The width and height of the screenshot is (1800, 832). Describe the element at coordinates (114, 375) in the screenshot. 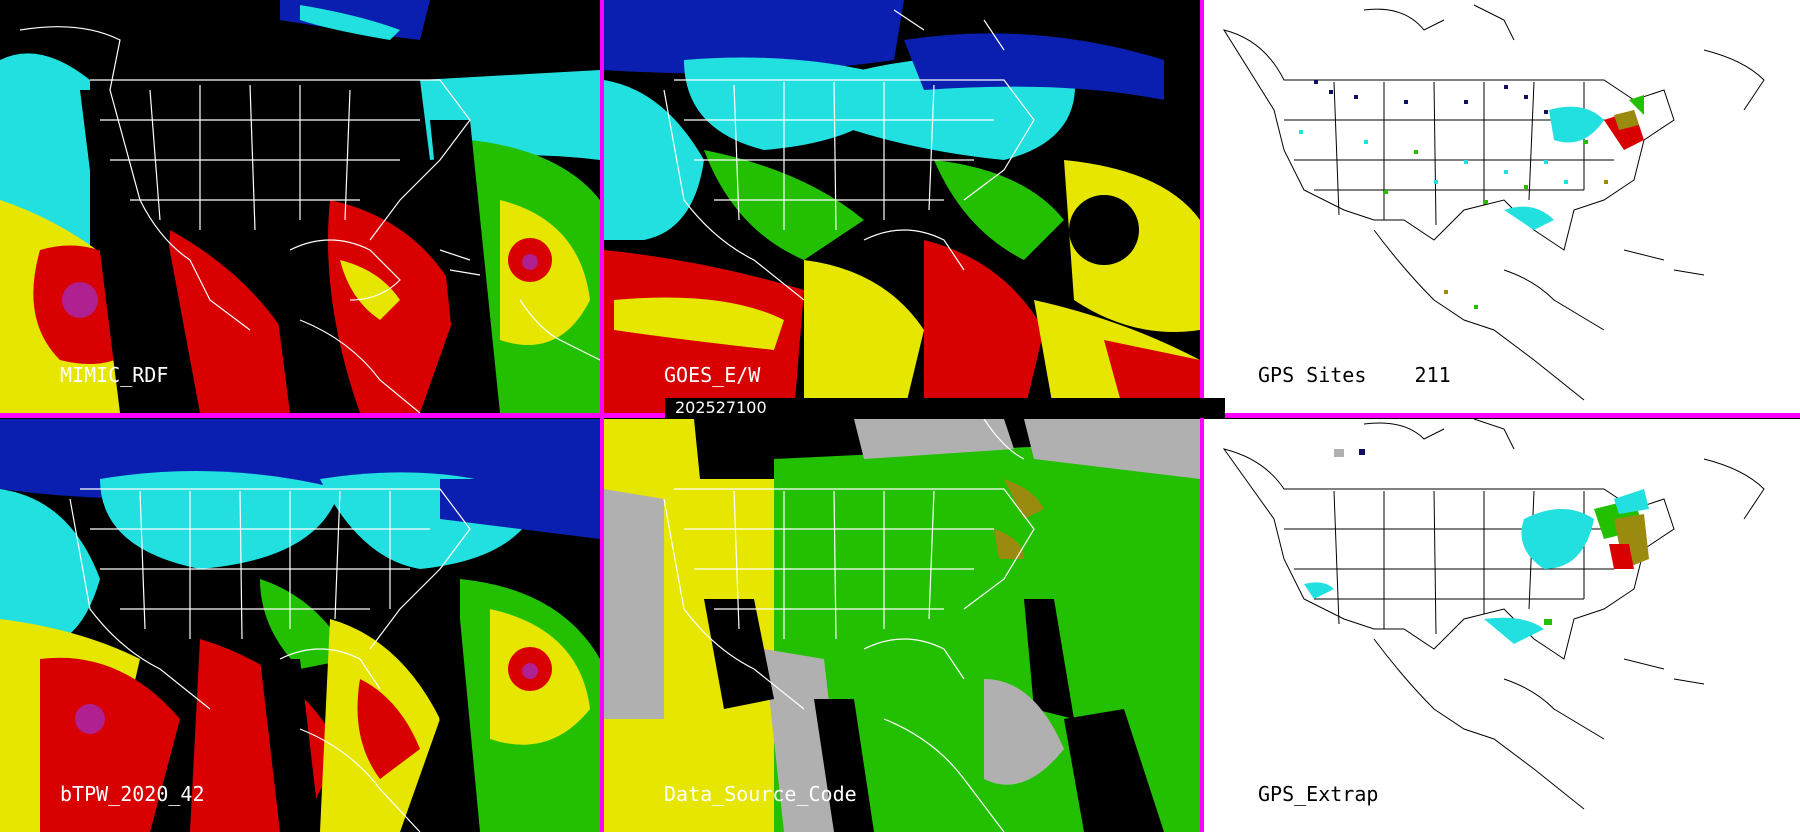

I see `panel-label: MIMIC_RDF` at that location.